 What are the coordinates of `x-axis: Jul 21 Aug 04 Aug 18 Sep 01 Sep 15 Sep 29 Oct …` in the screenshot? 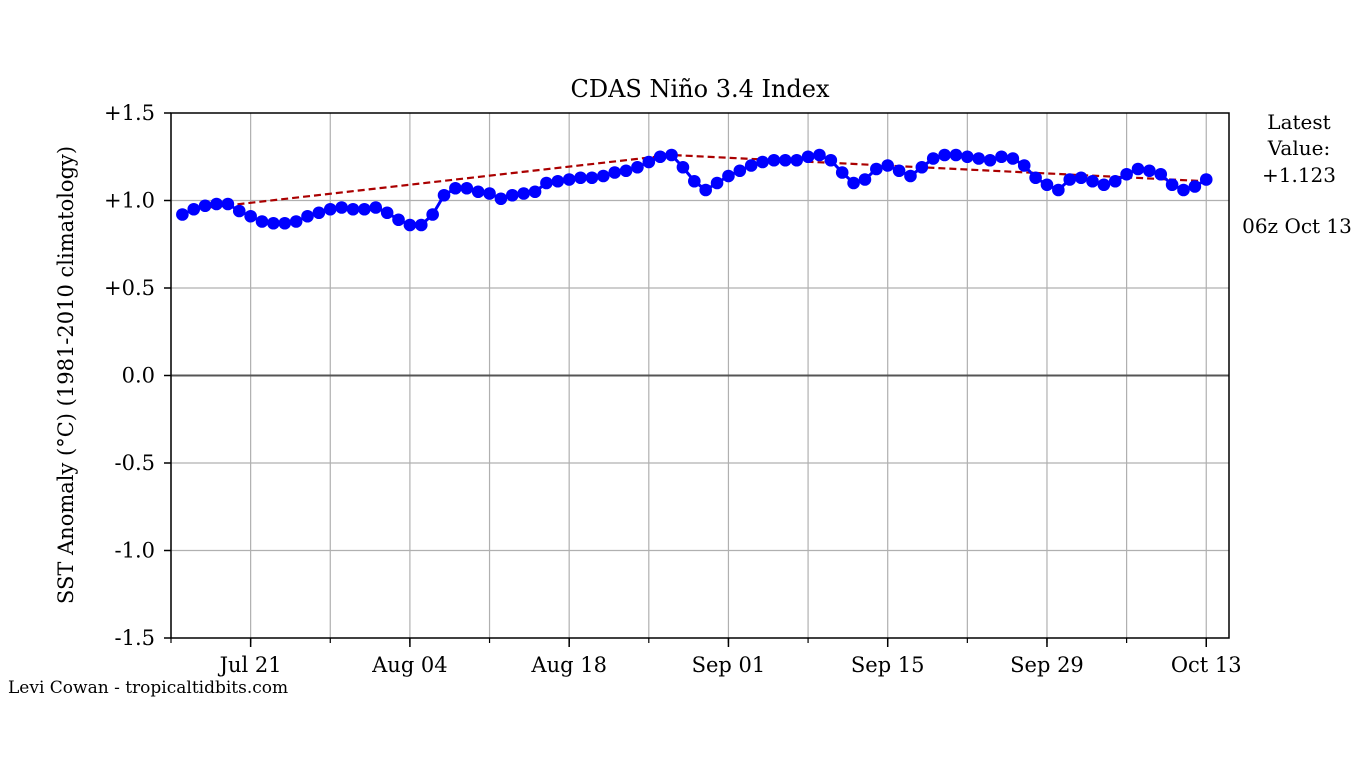 It's located at (706, 657).